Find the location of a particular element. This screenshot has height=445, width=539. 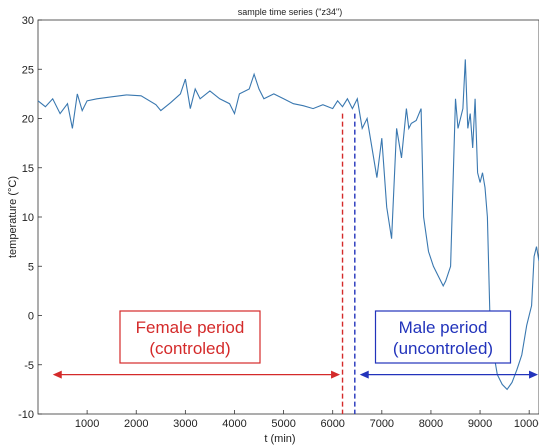

period-label-text: Male period is located at coordinates (443, 327).